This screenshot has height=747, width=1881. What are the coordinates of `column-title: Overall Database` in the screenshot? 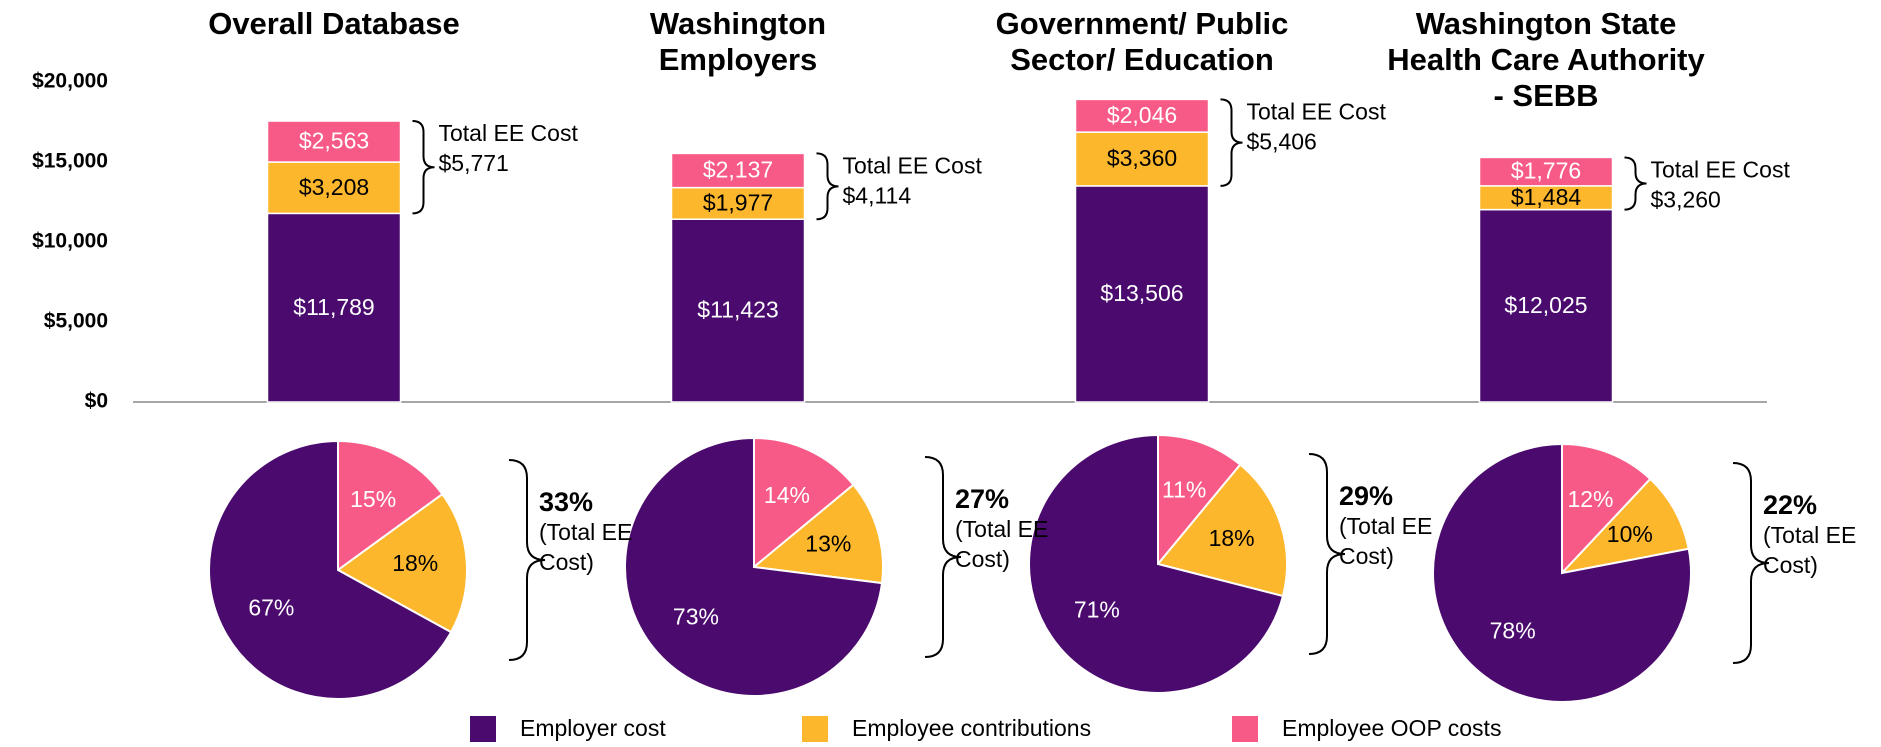 It's located at (334, 23).